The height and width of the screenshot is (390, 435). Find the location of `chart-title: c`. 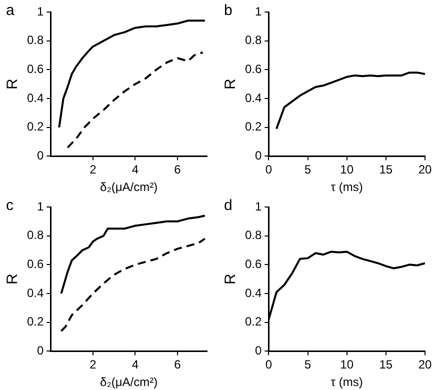

chart-title: c is located at coordinates (10, 205).